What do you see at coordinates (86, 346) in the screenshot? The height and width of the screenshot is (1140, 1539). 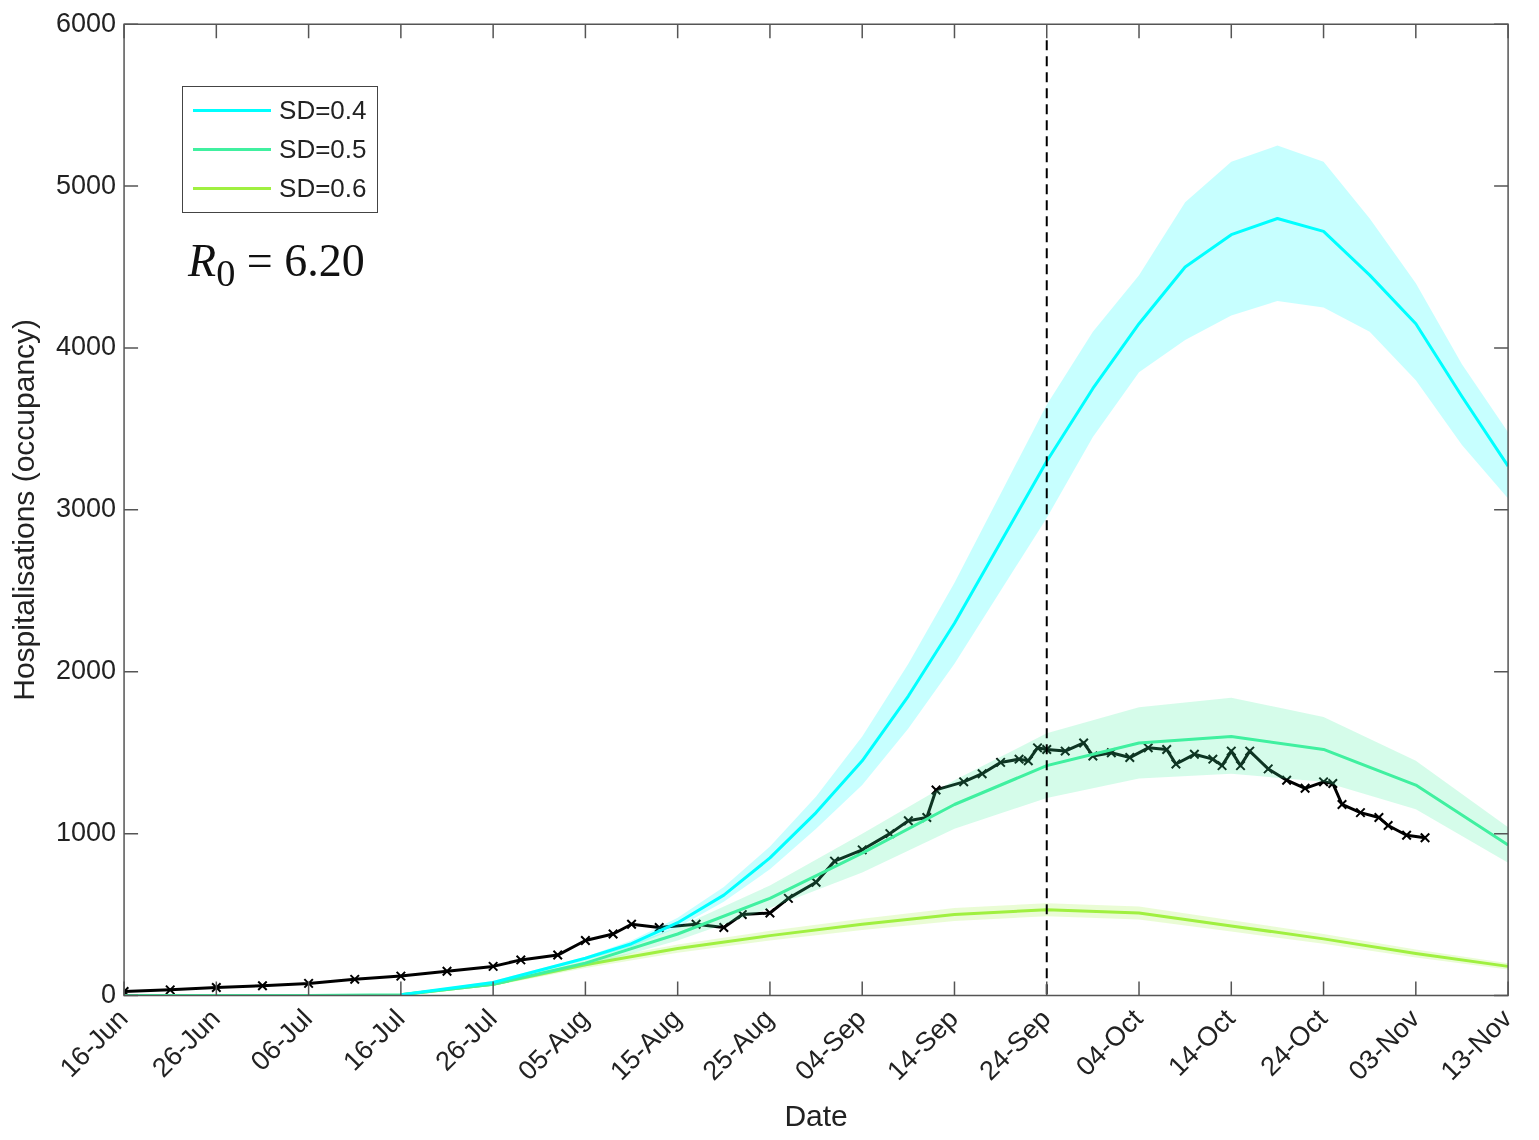 I see `y-tick-label: 4000` at bounding box center [86, 346].